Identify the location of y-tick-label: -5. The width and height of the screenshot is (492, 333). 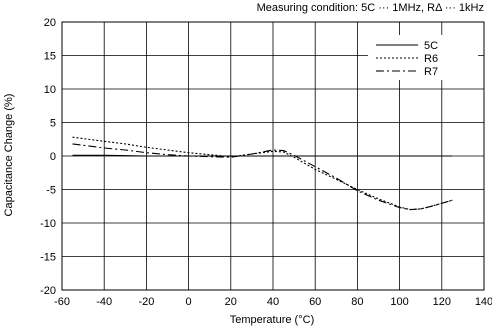
(51, 191).